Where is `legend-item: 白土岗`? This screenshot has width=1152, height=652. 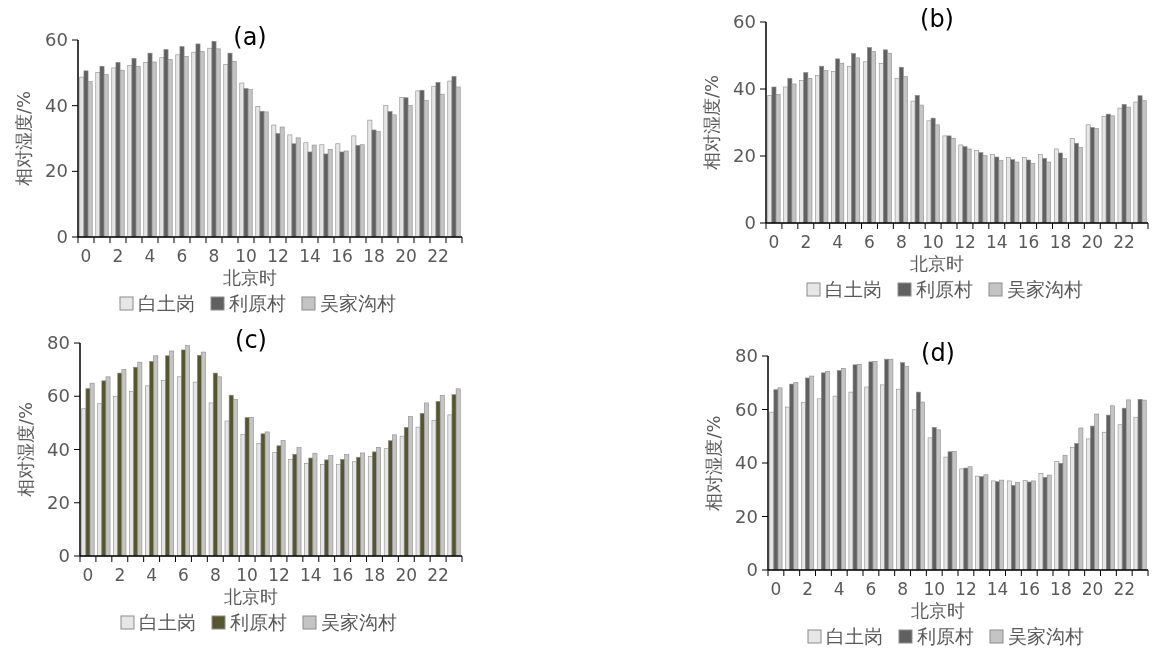
legend-item: 白土岗 is located at coordinates (157, 303).